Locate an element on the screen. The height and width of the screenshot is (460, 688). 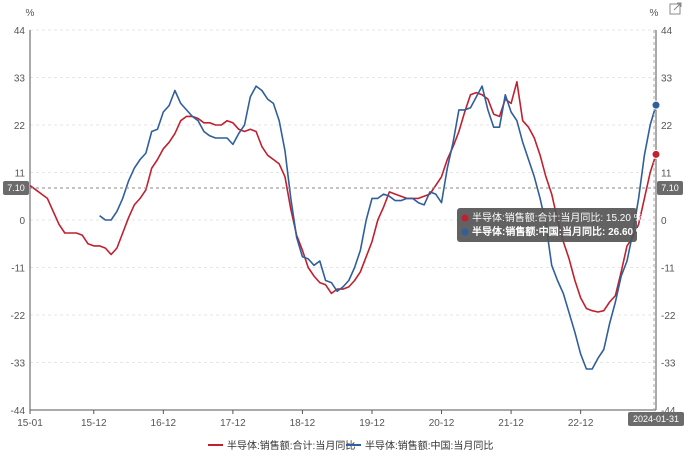
y-tick-label-left: 44 is located at coordinates (20, 31).